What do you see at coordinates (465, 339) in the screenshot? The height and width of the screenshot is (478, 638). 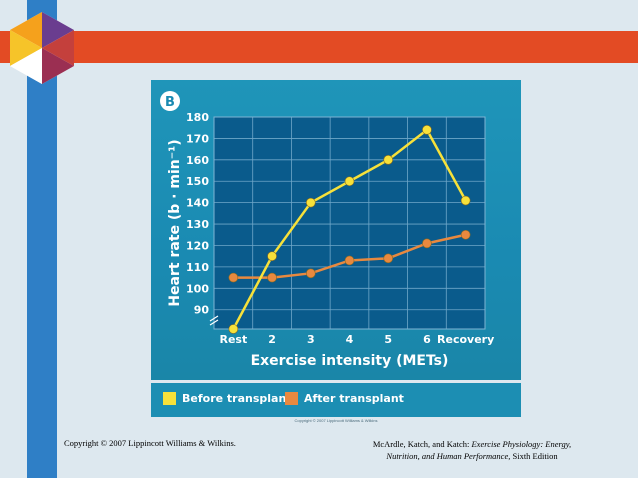 I see `x-tick-label: Recovery` at bounding box center [465, 339].